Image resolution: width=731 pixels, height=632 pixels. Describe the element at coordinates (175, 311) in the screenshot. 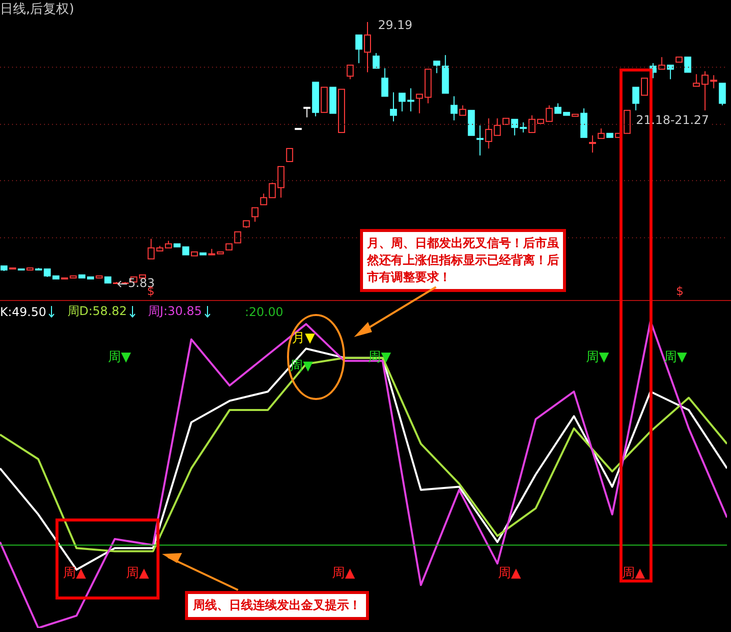

I see `series-label: 周J:30.85` at that location.